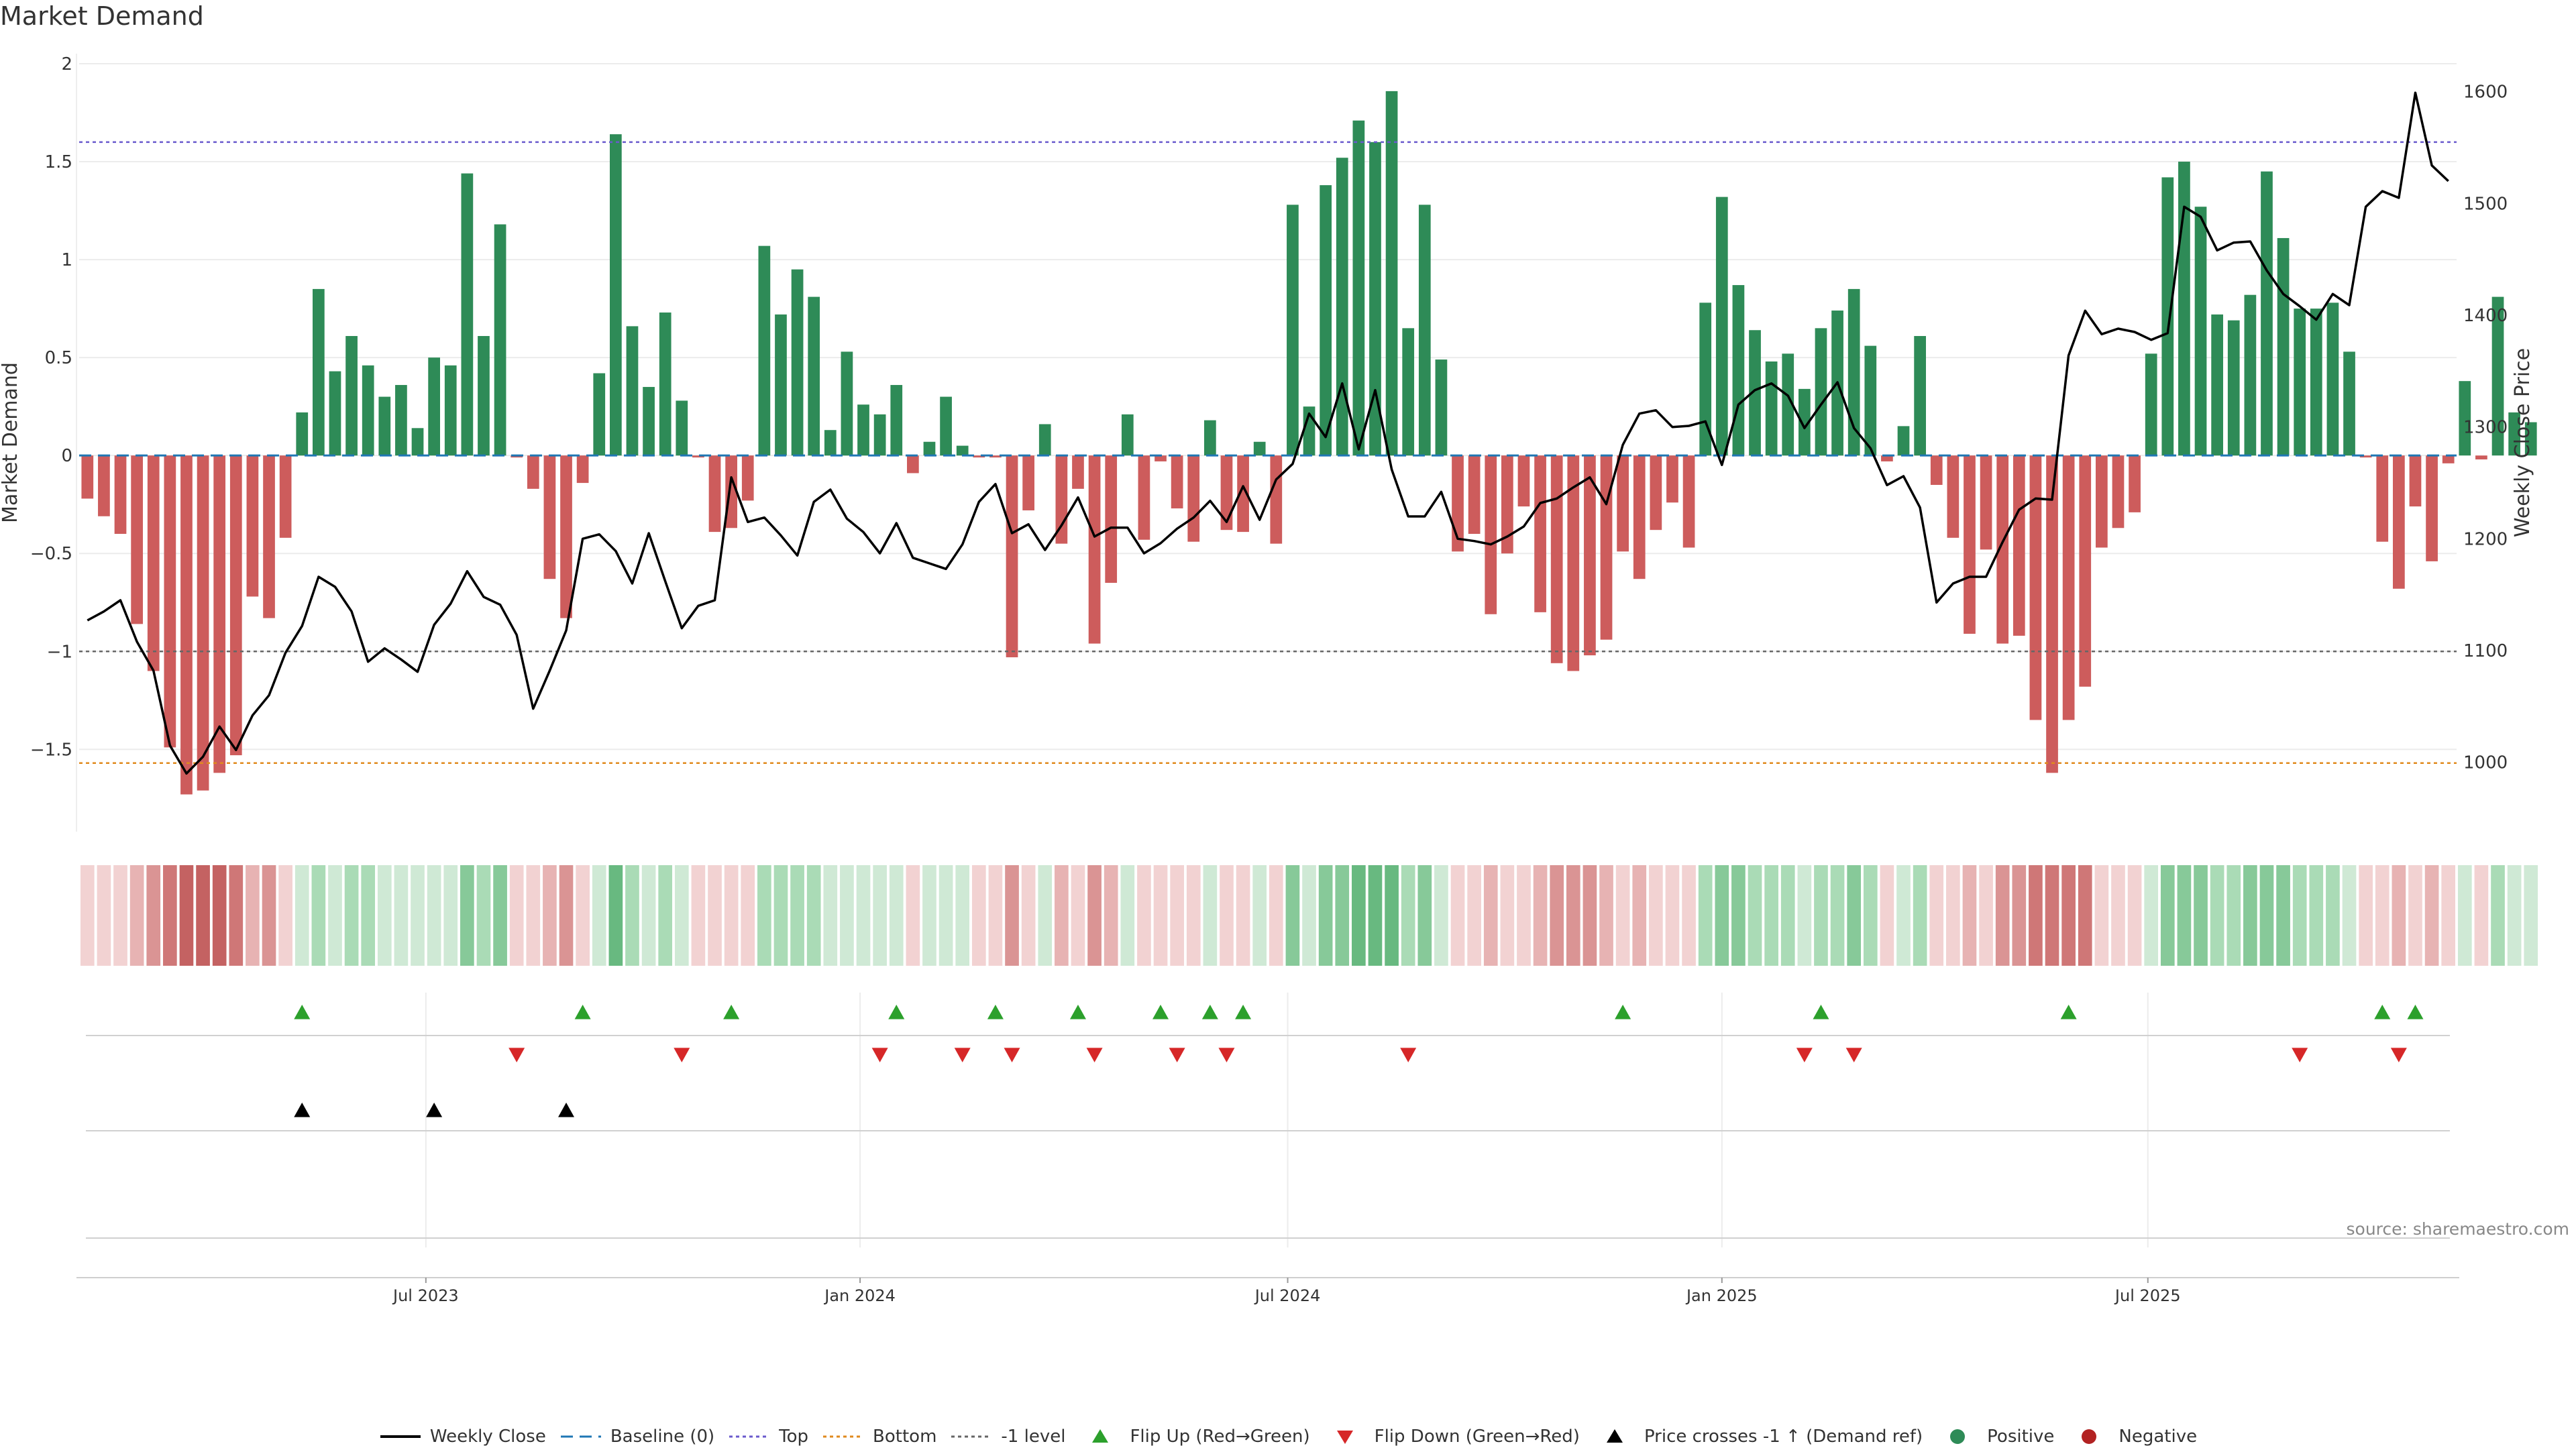  What do you see at coordinates (682, 1055) in the screenshot?
I see `flip-down-marker` at bounding box center [682, 1055].